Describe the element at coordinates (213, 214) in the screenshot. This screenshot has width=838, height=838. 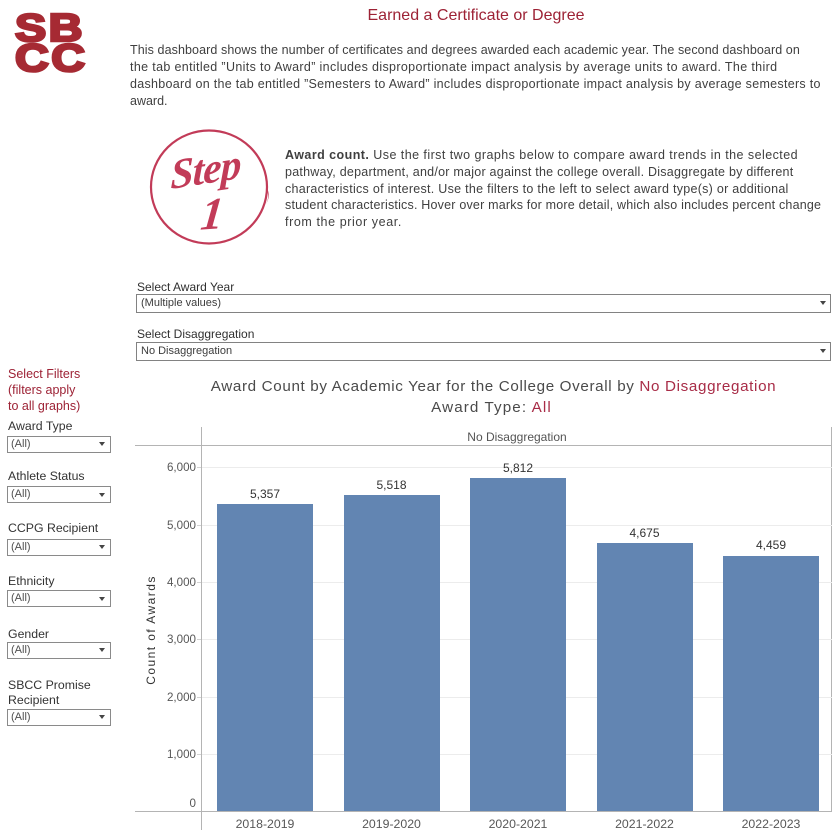
I see `svg-text: 1` at that location.